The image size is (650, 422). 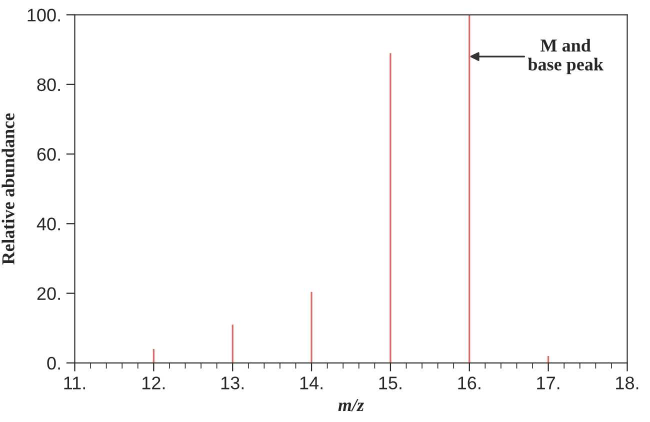 I want to click on x-tick-label: 16., so click(x=469, y=383).